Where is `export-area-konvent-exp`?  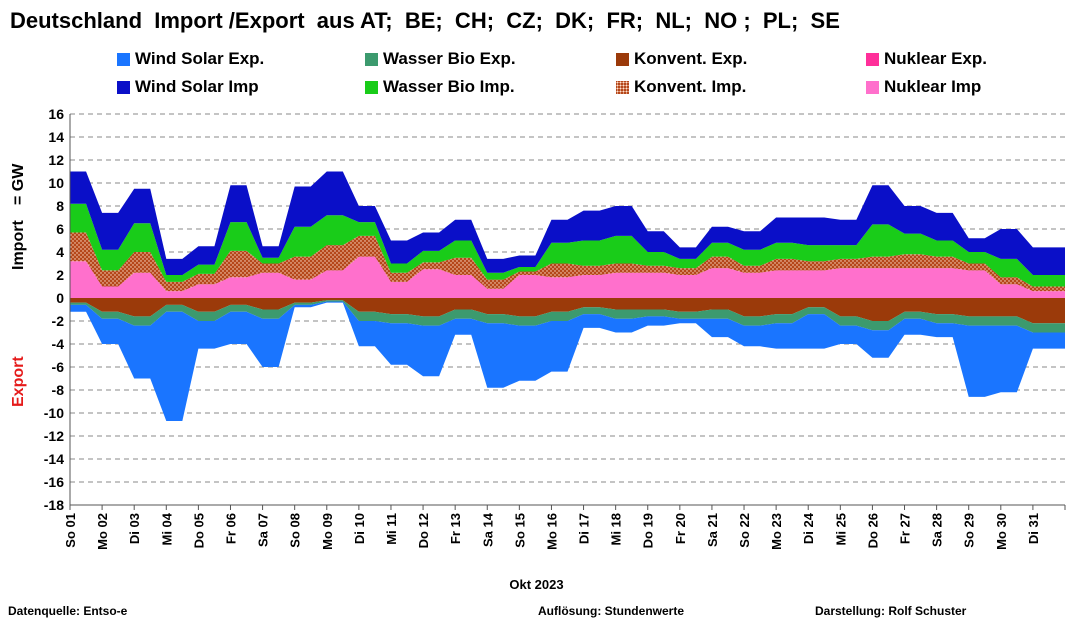 export-area-konvent-exp is located at coordinates (567, 311).